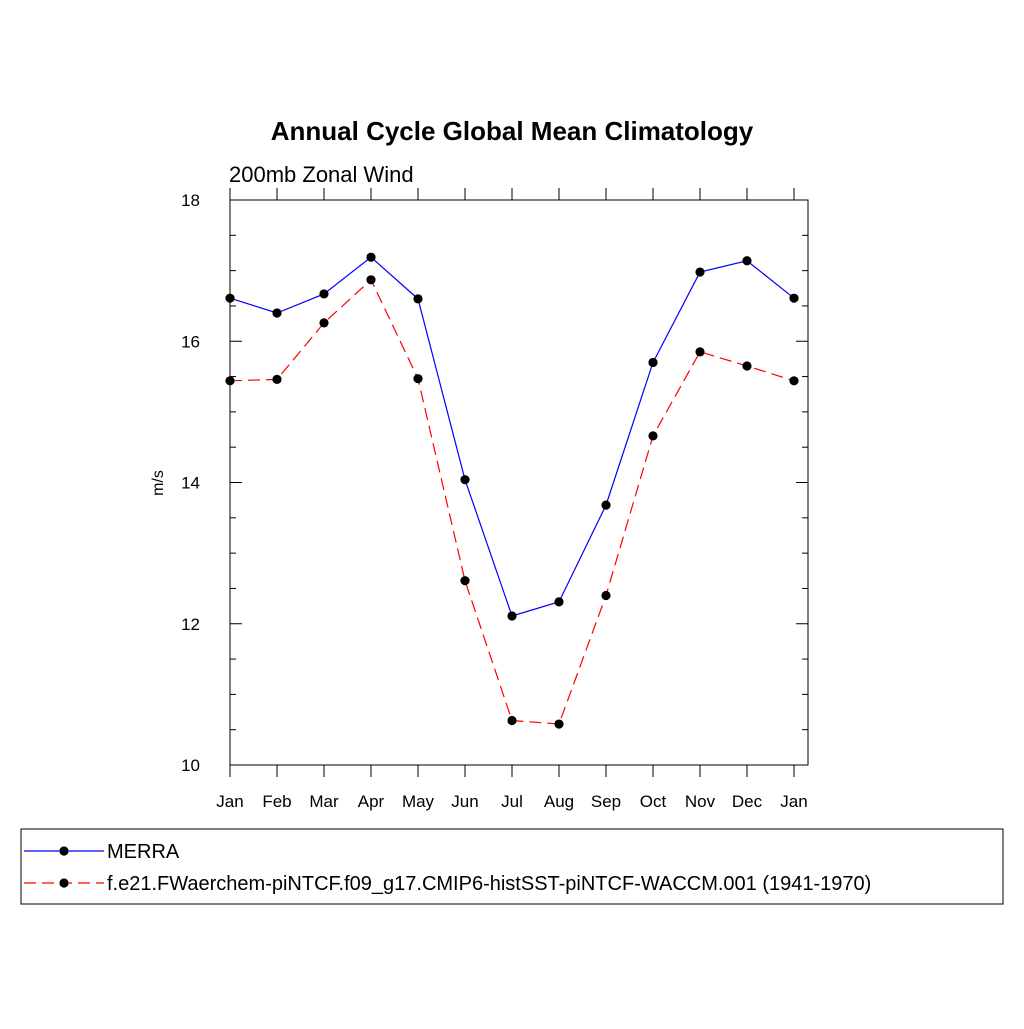  What do you see at coordinates (700, 801) in the screenshot?
I see `x-tick-label: Nov` at bounding box center [700, 801].